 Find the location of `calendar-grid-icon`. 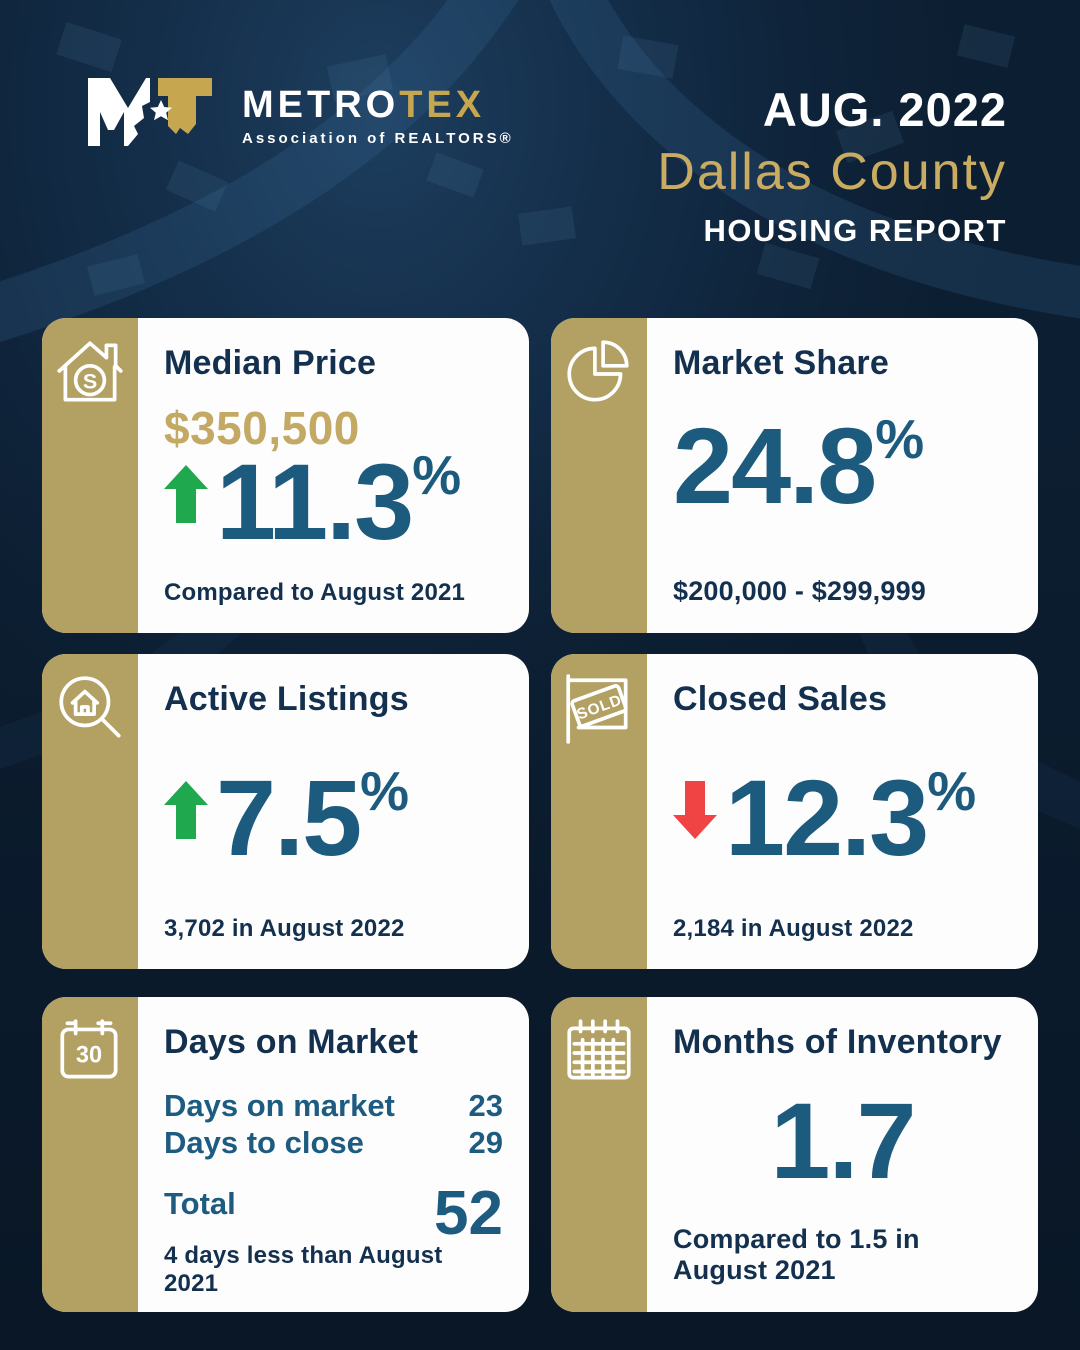

calendar-grid-icon is located at coordinates (599, 1049).